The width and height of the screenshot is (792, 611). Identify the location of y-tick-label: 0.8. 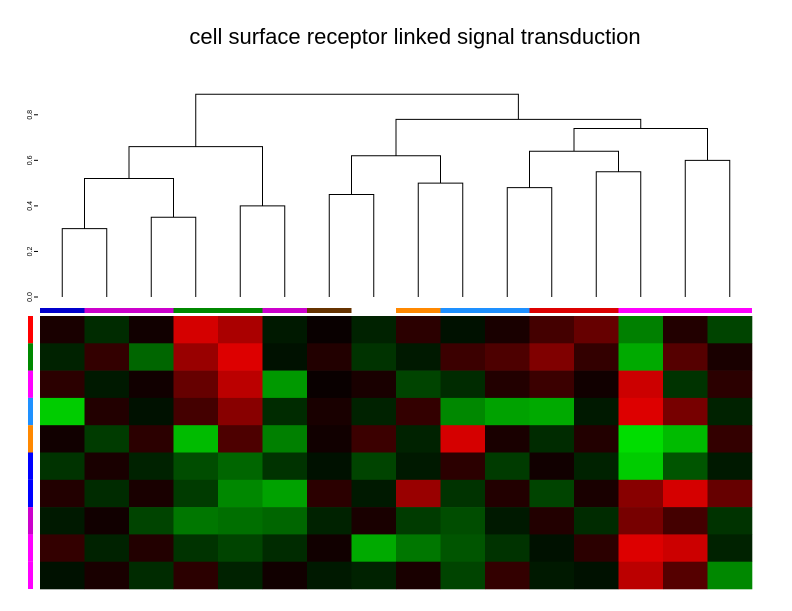
(30, 115).